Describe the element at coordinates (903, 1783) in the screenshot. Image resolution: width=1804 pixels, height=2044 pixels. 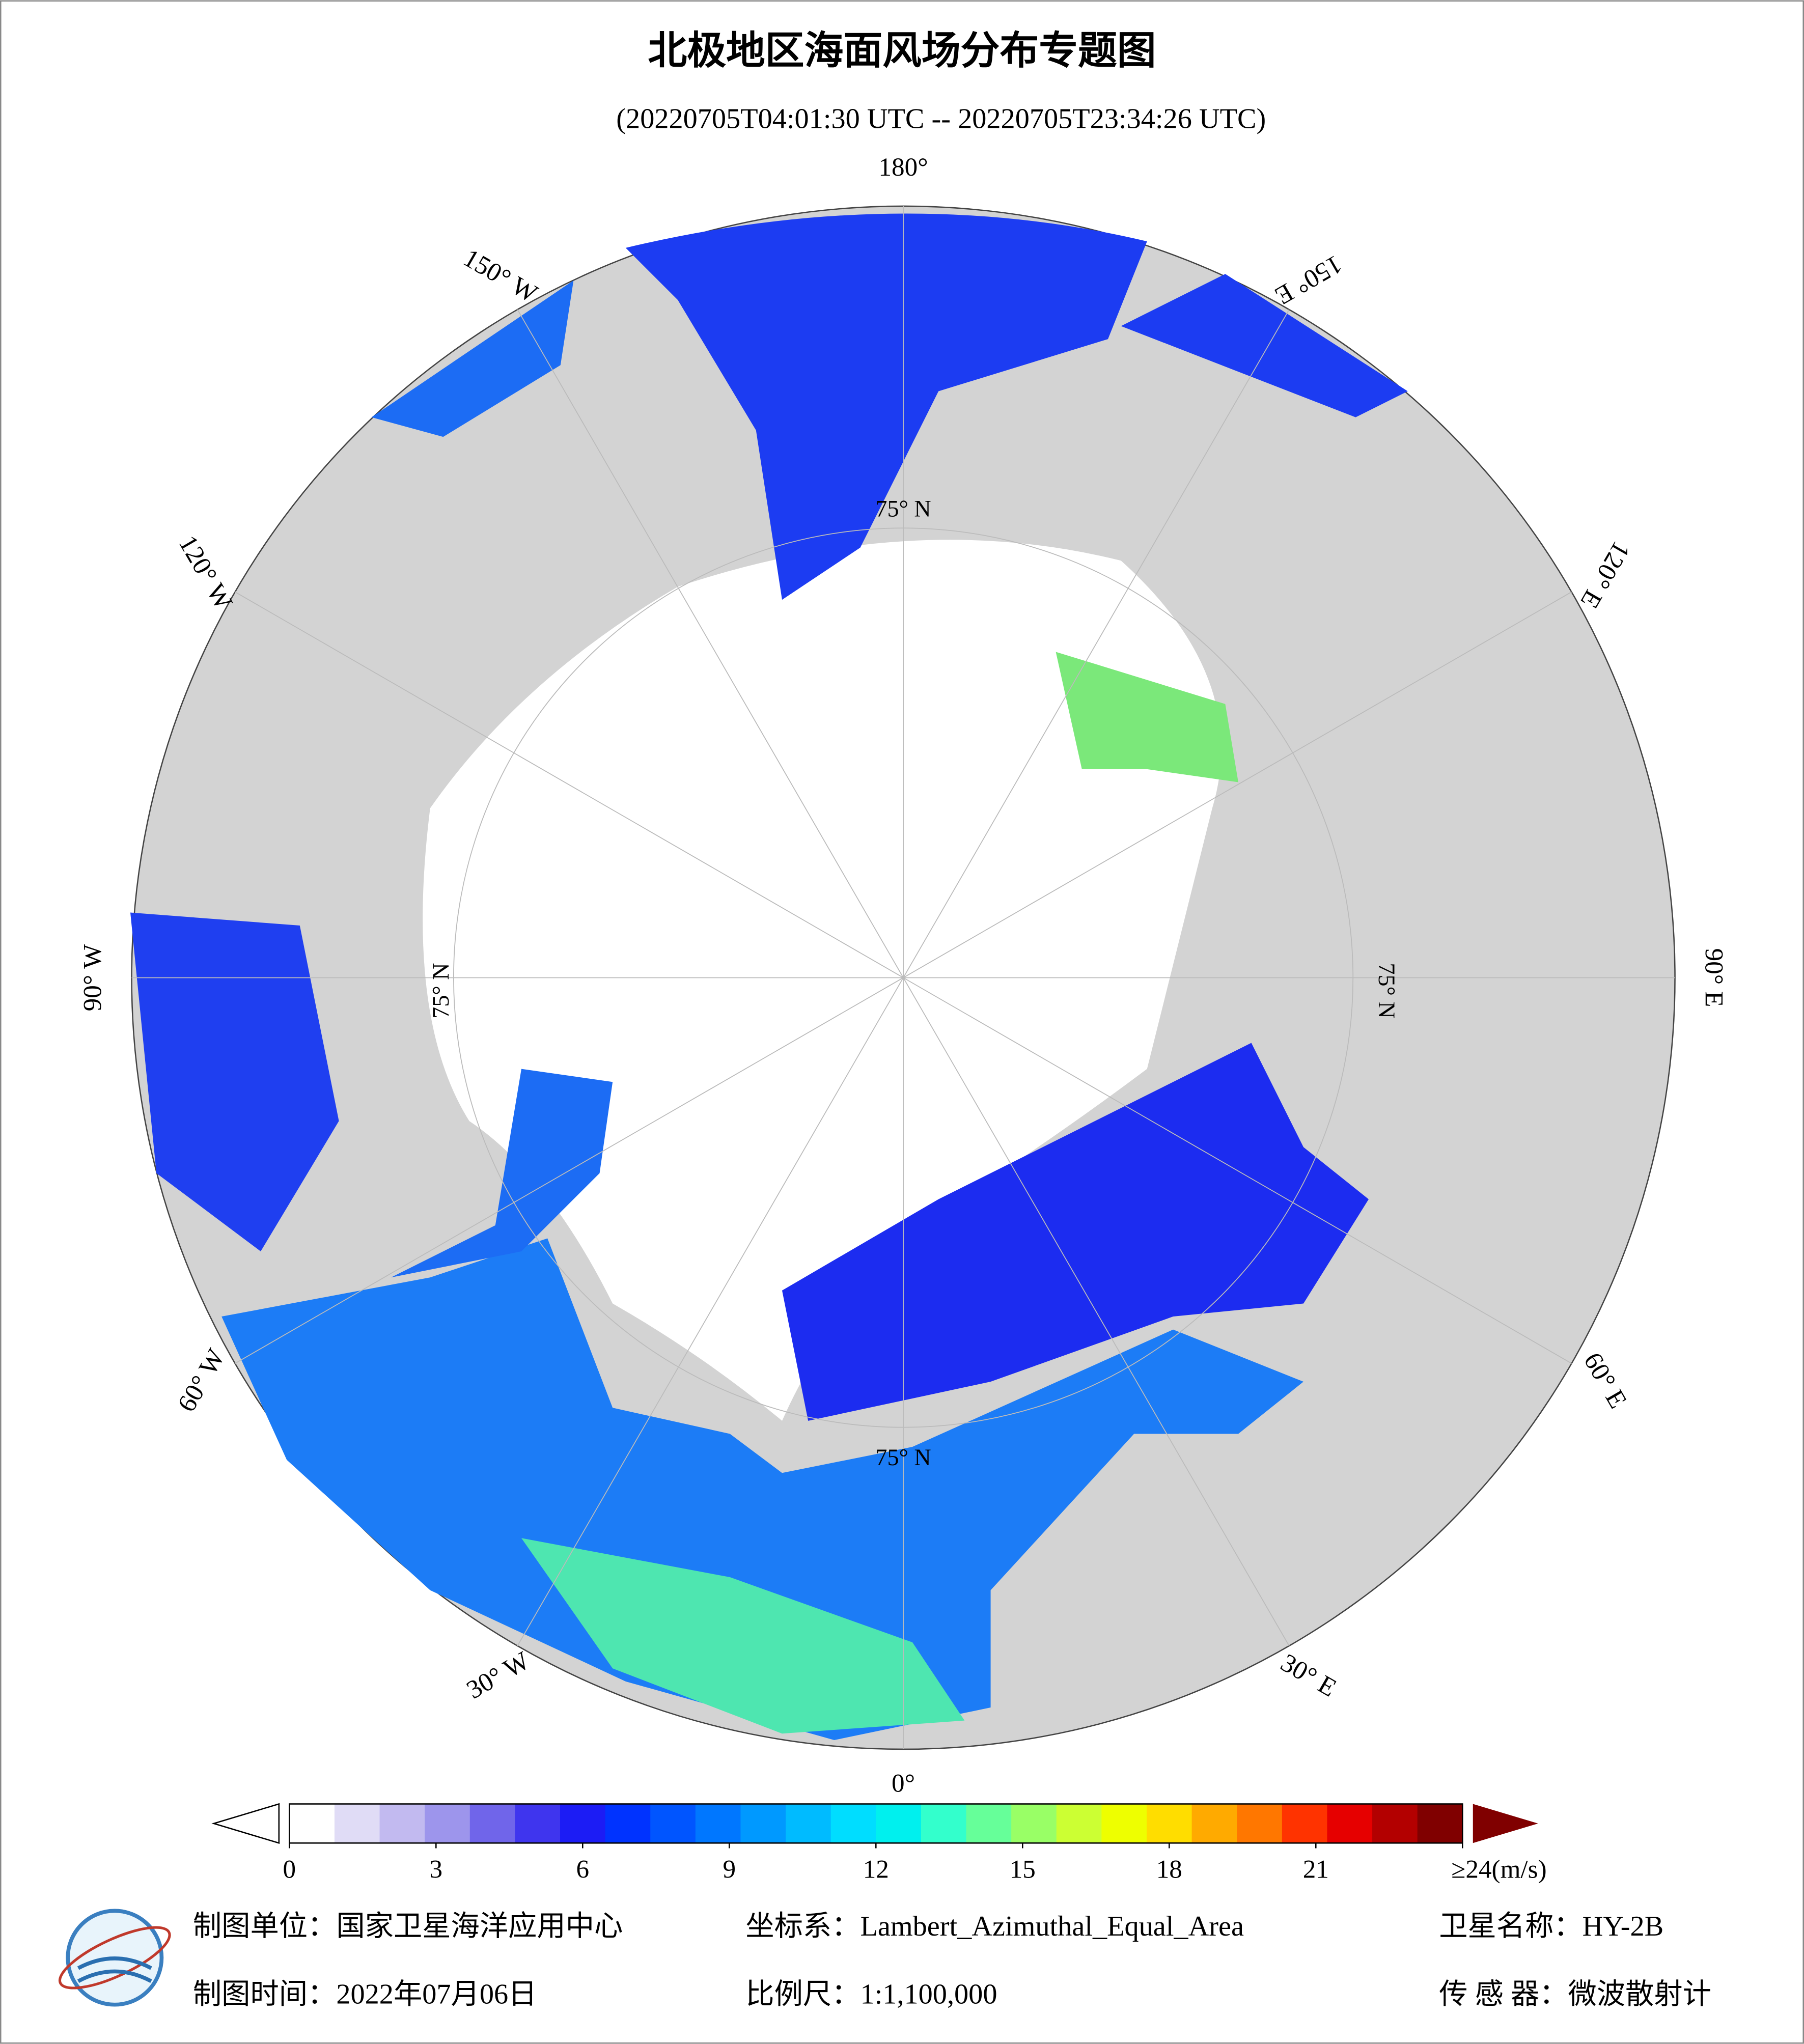
I see `longitude-label: 0°` at that location.